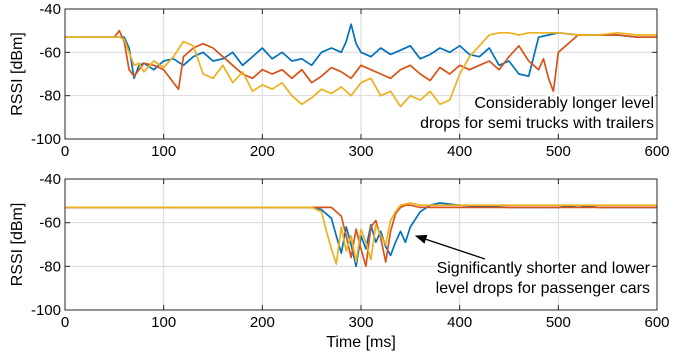 This screenshot has width=676, height=360. I want to click on annotation-text: Considerably longer level, so click(564, 103).